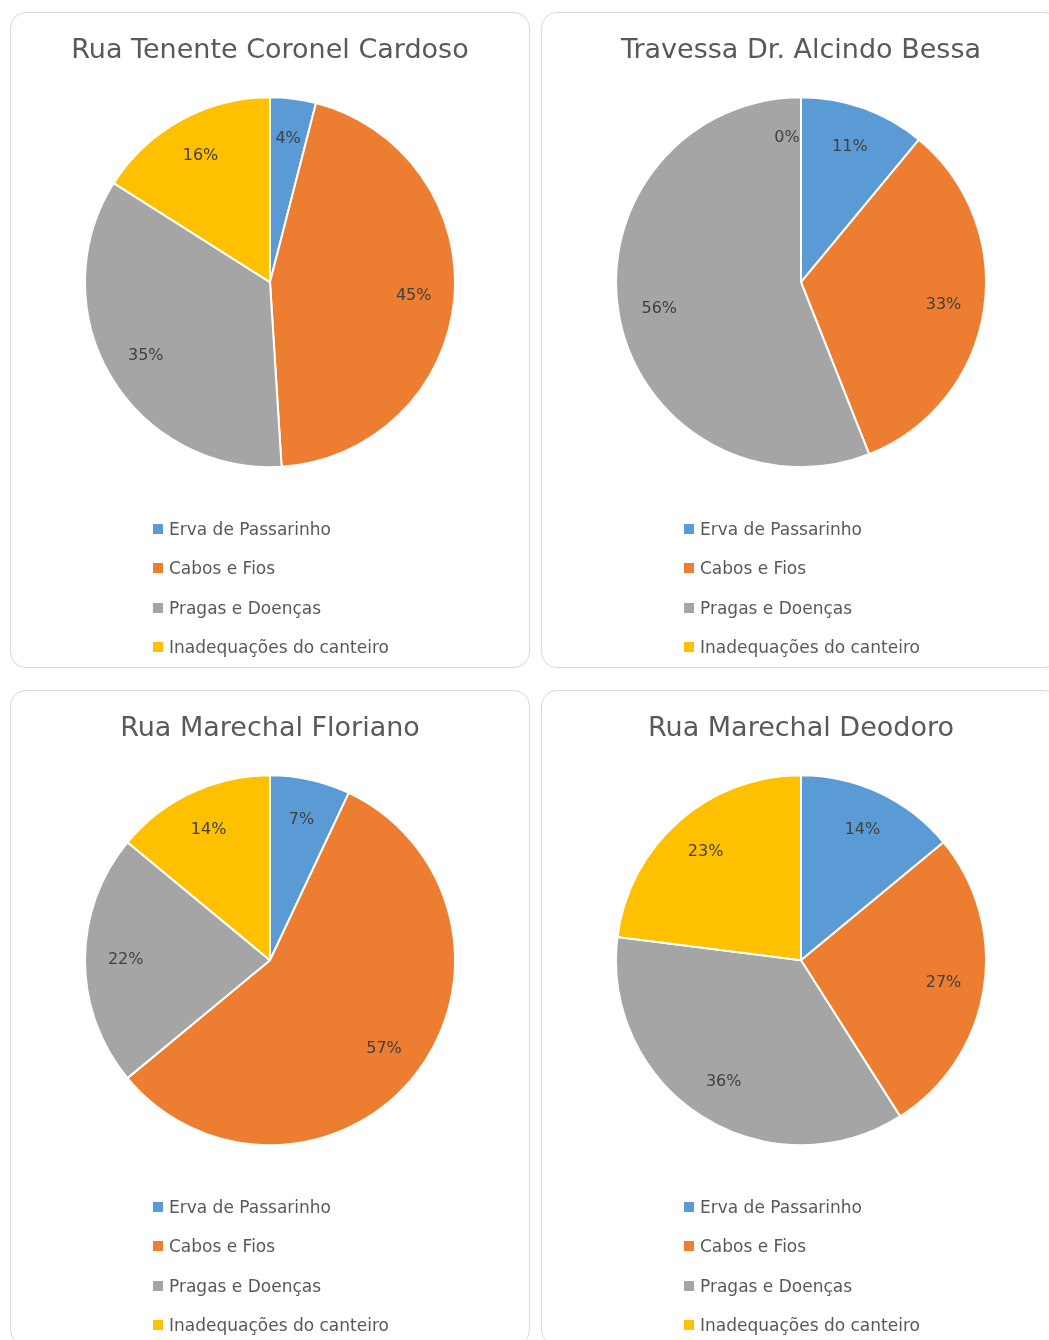 This screenshot has height=1340, width=1049. What do you see at coordinates (787, 137) in the screenshot?
I see `text: 0%` at bounding box center [787, 137].